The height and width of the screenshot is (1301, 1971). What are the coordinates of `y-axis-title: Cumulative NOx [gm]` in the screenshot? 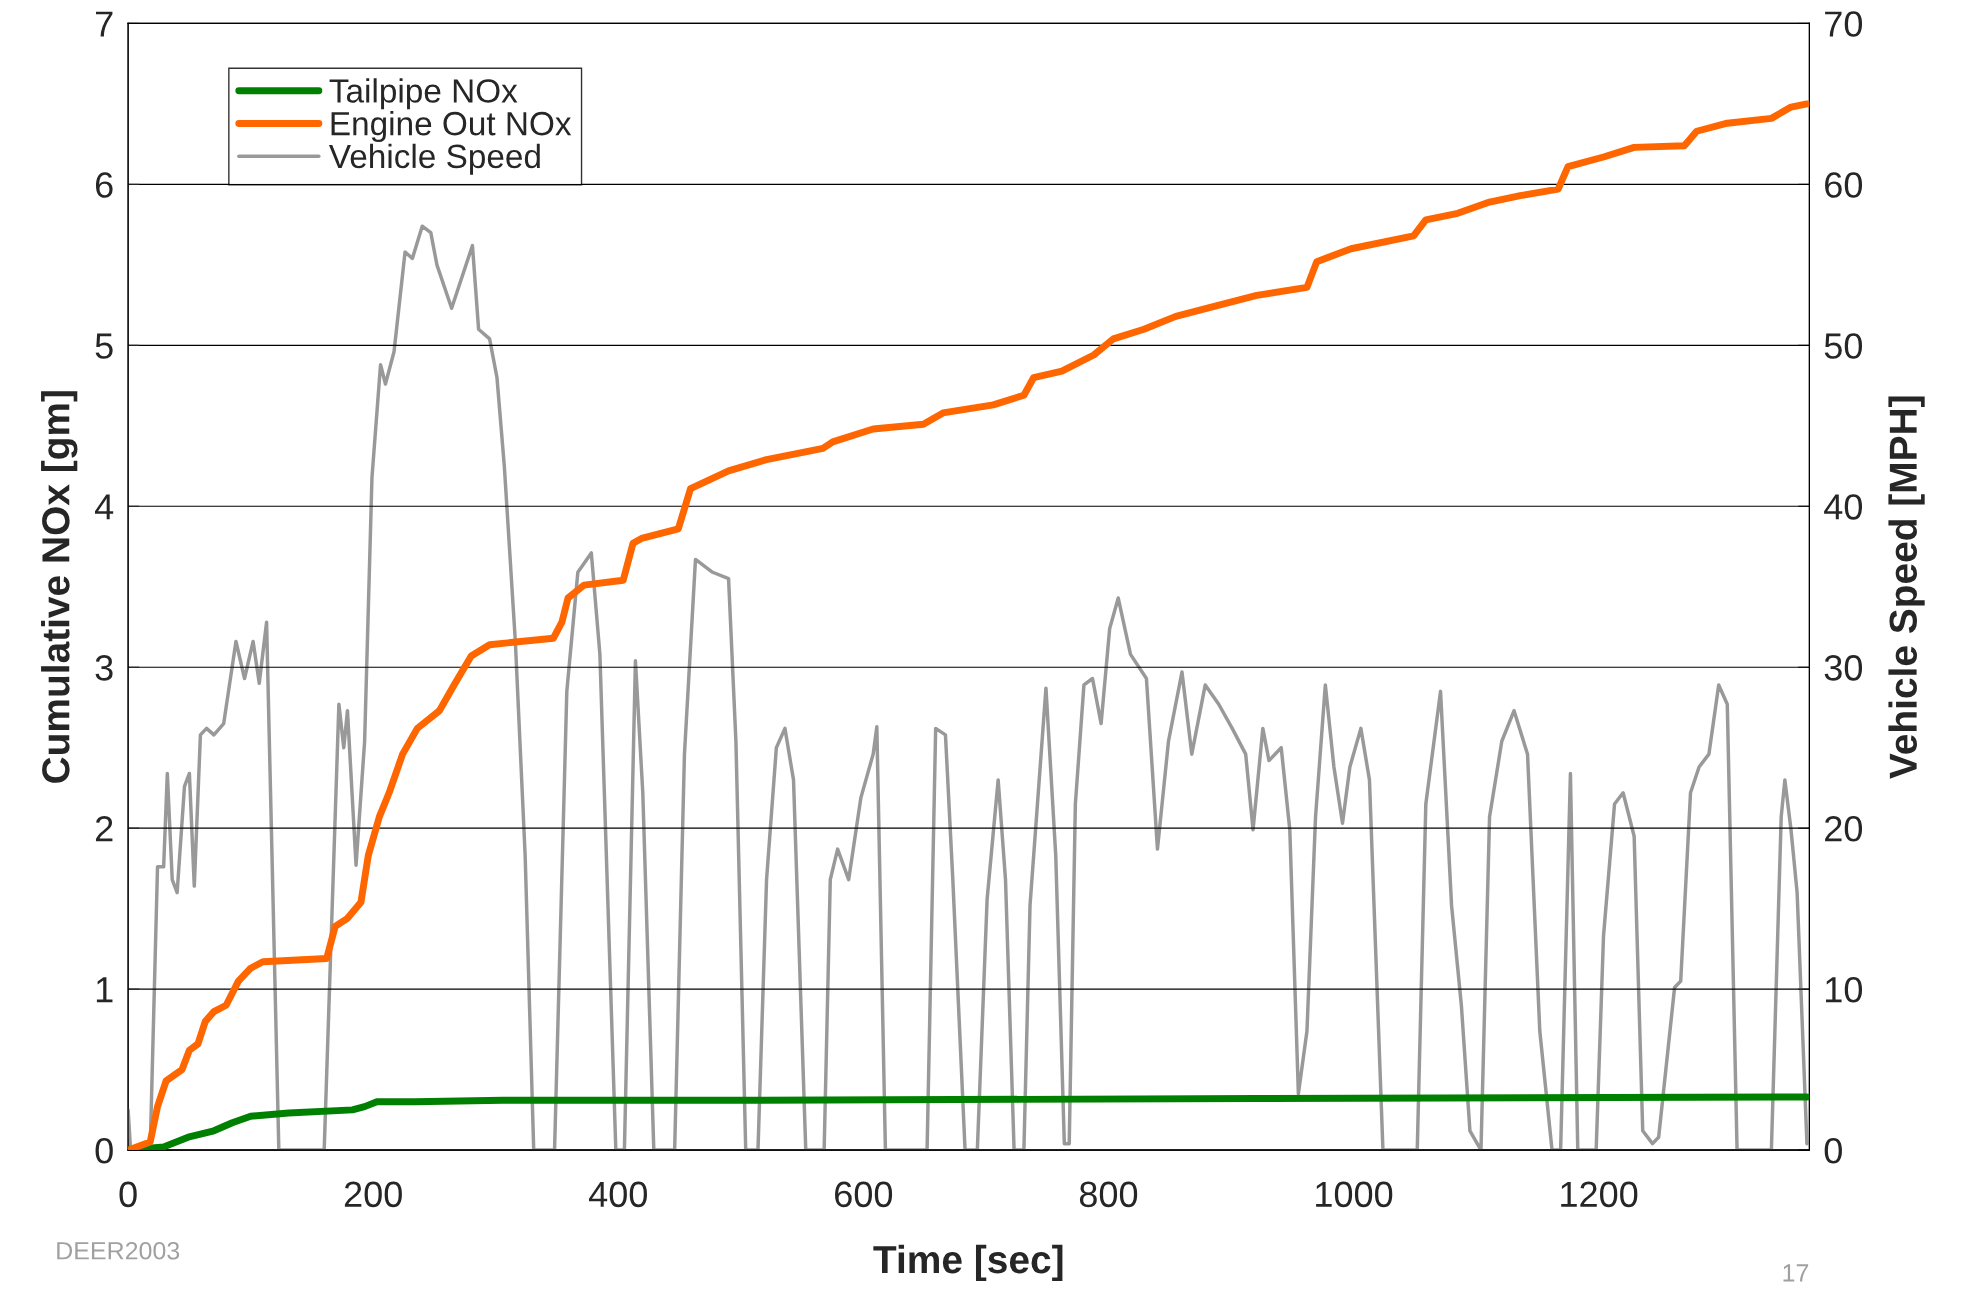 It's located at (59, 587).